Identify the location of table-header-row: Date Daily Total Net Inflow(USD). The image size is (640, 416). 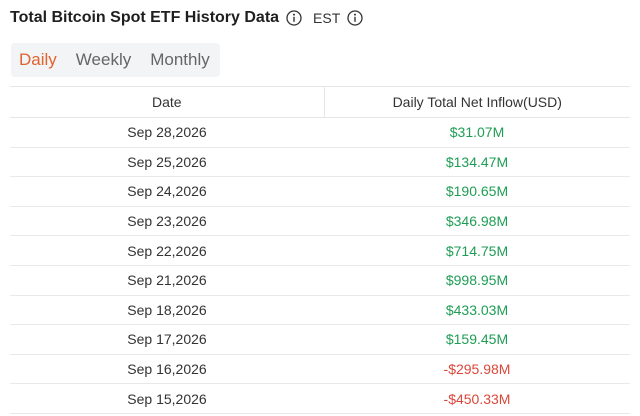
(320, 102).